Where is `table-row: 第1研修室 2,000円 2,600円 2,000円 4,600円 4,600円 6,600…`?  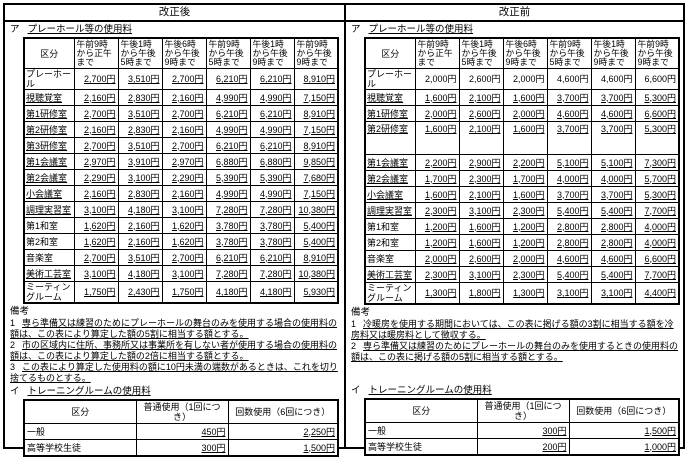 table-row: 第1研修室 2,000円 2,600円 2,000円 4,600円 4,600円 6,600… is located at coordinates (522, 113).